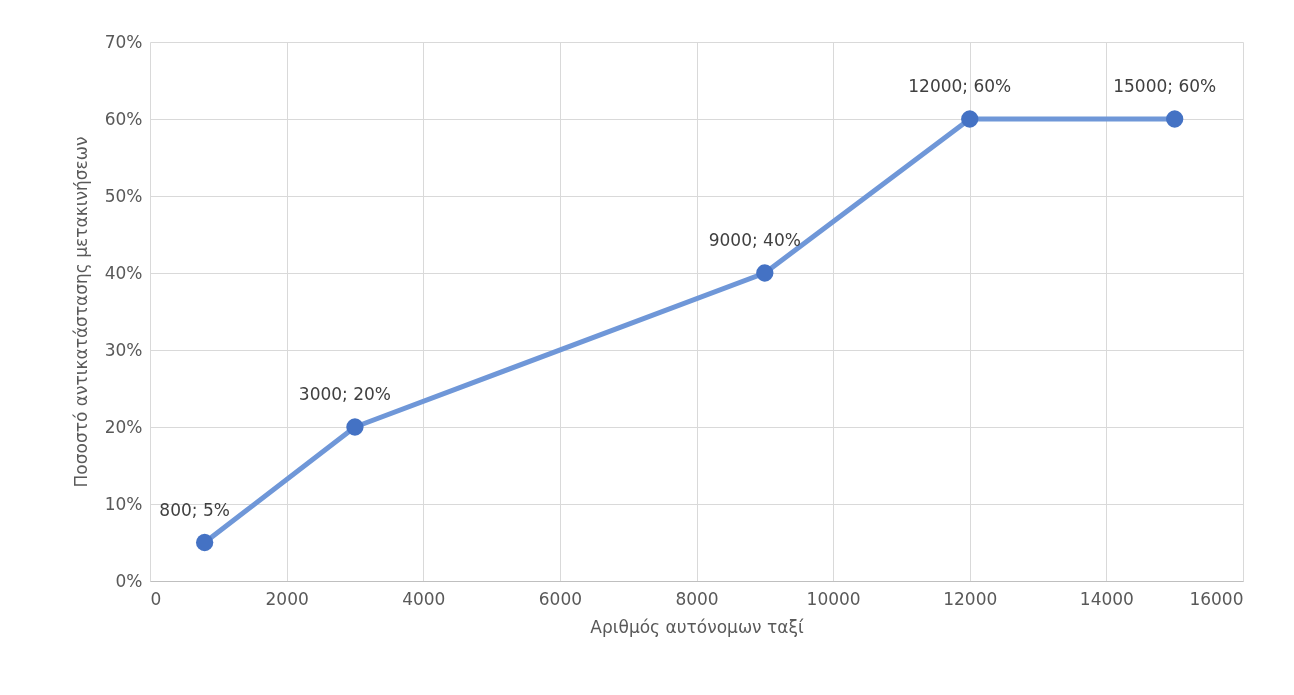 The width and height of the screenshot is (1294, 695). What do you see at coordinates (1216, 598) in the screenshot?
I see `x-tick-label: 16000` at bounding box center [1216, 598].